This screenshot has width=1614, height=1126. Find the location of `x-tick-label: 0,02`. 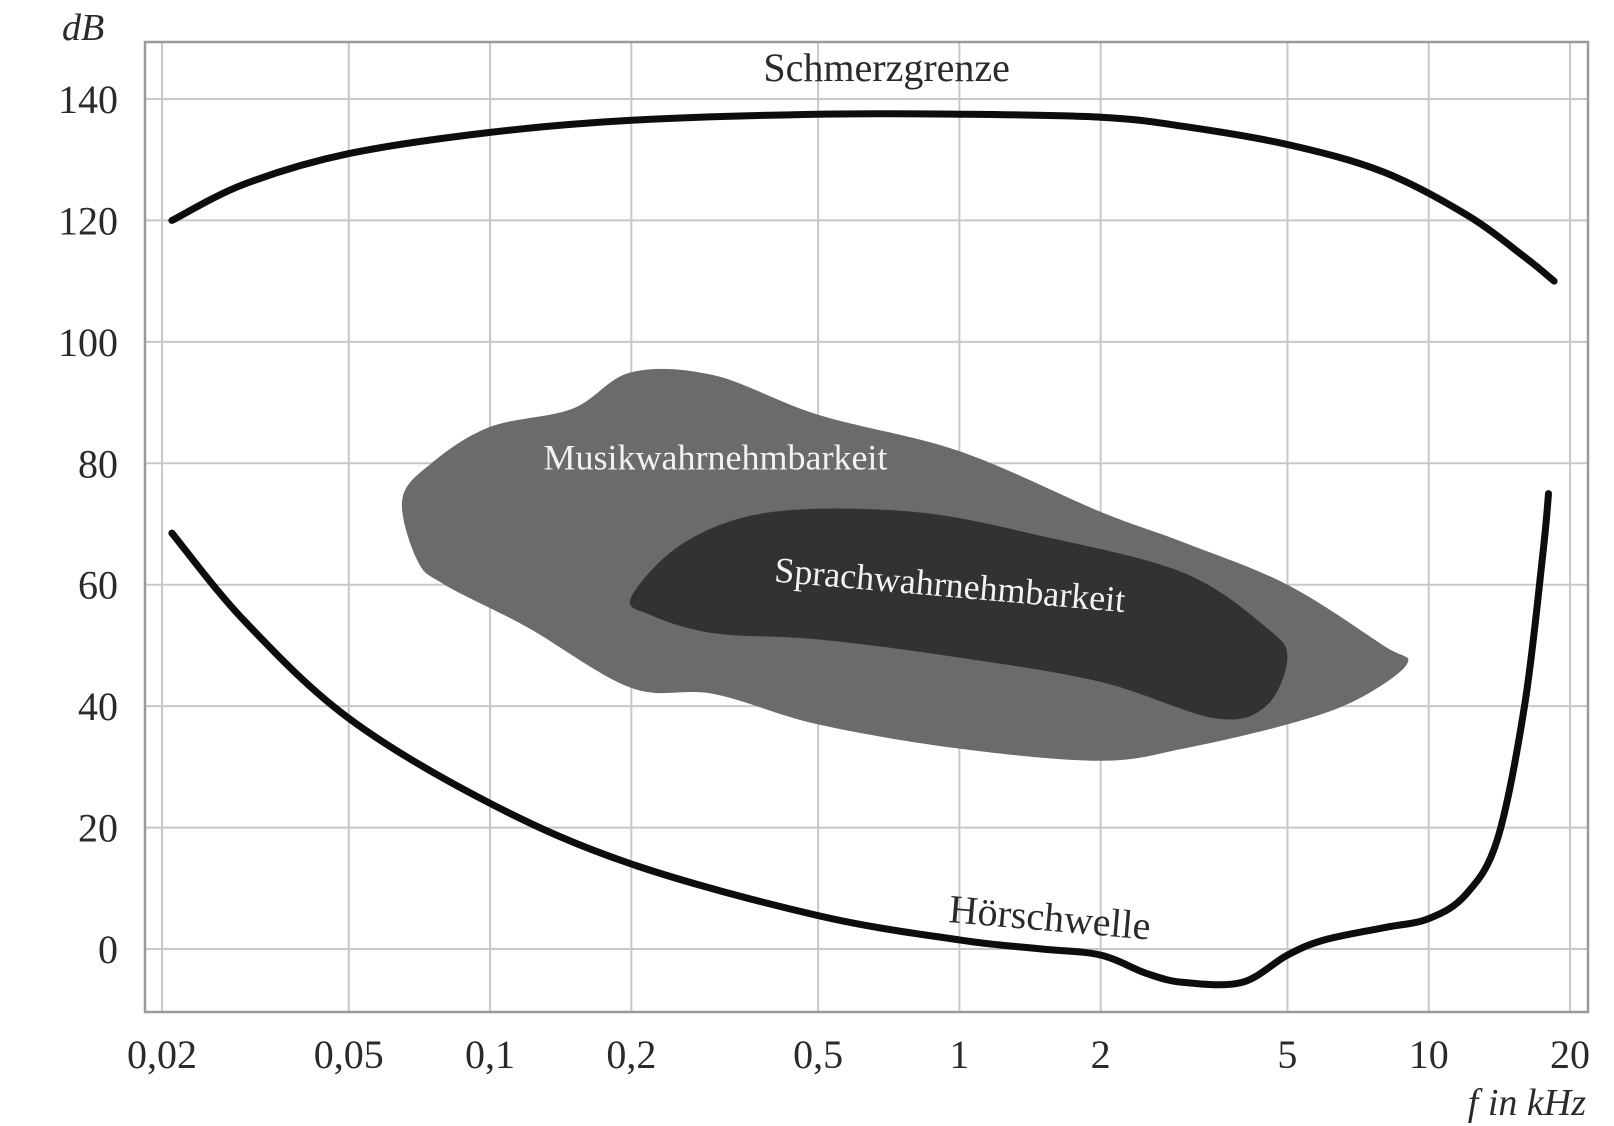

x-tick-label: 0,02 is located at coordinates (162, 1054).